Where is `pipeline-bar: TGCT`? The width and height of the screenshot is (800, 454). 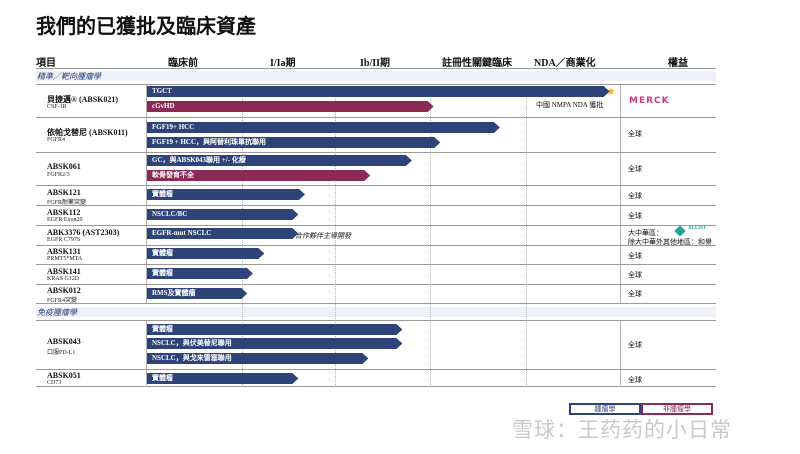 pipeline-bar: TGCT is located at coordinates (378, 91).